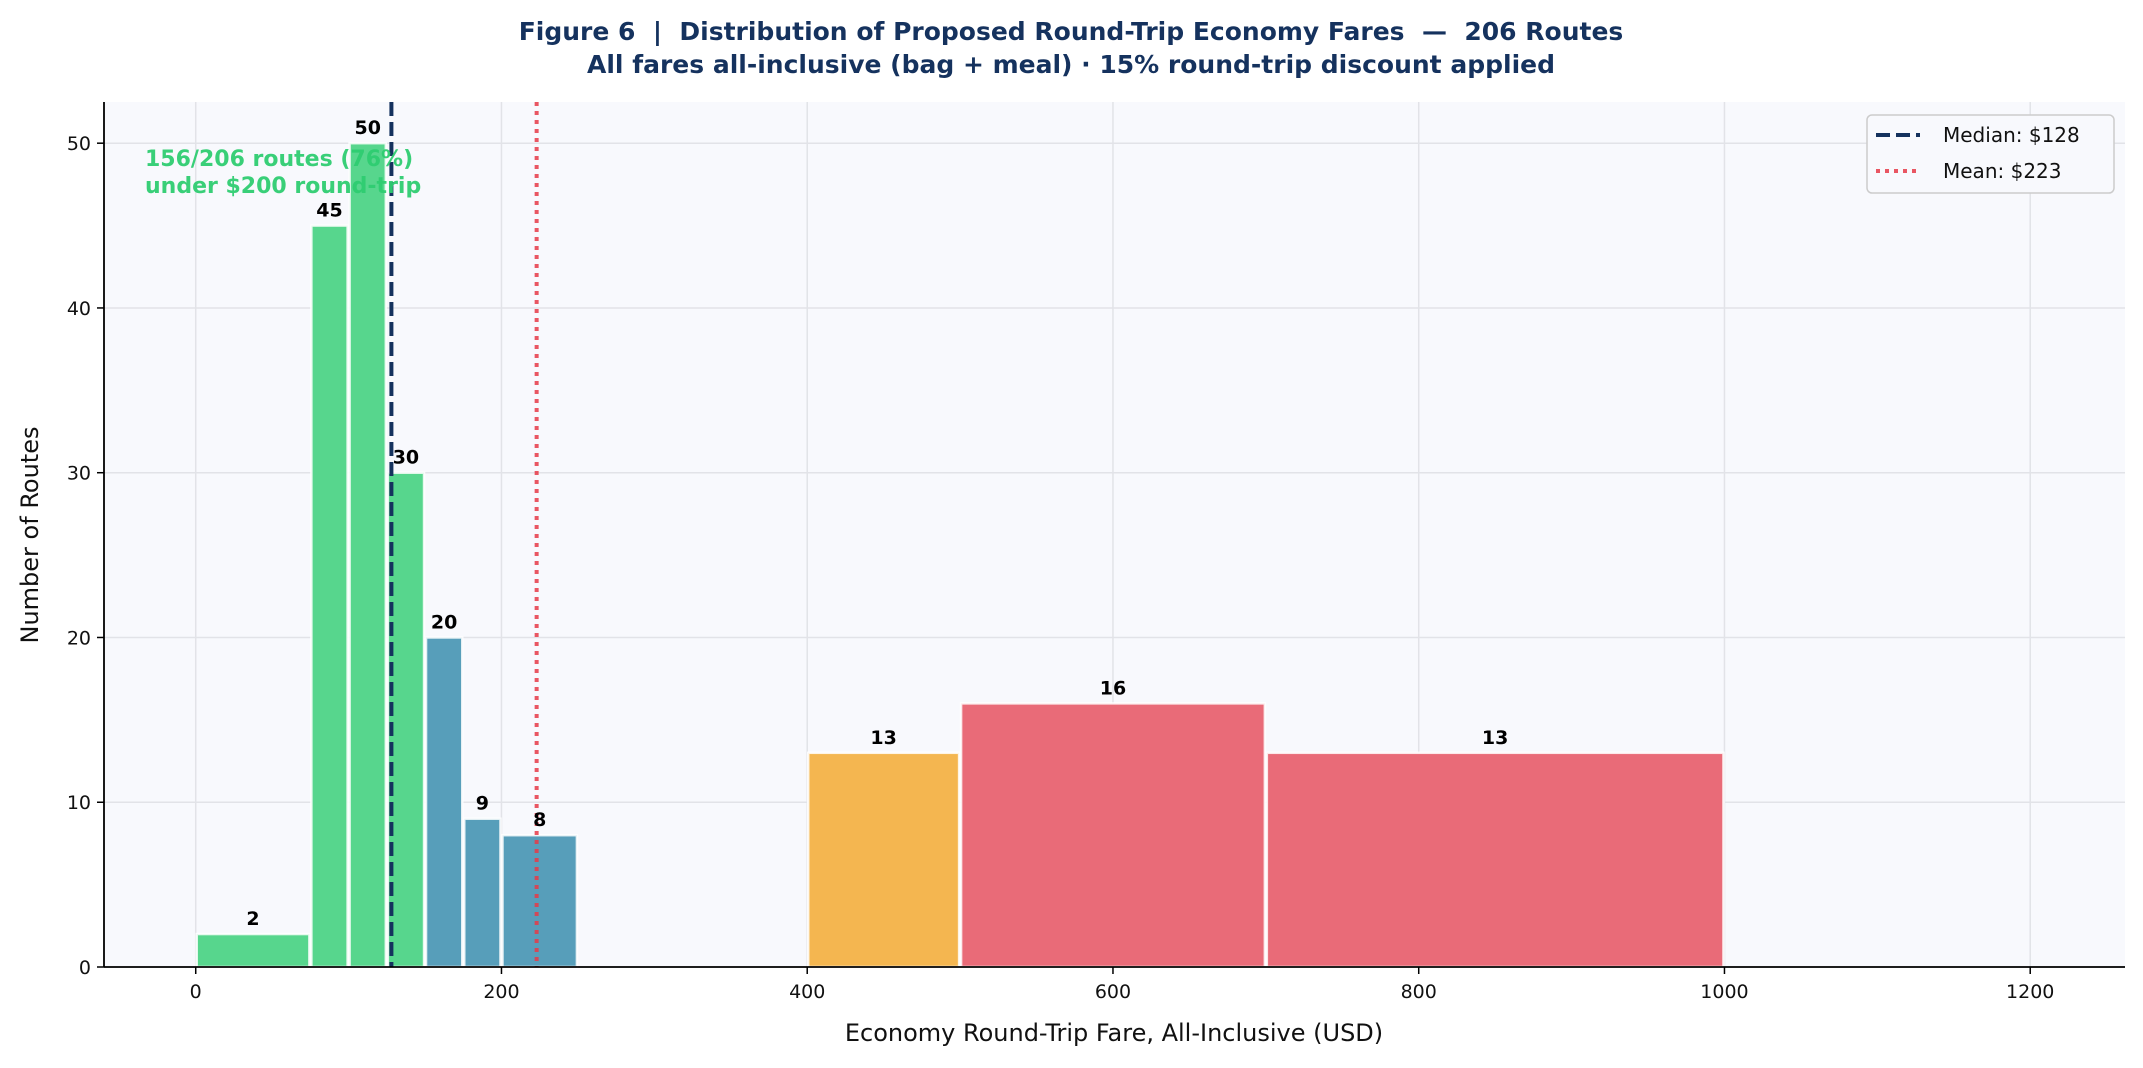 The image size is (2143, 1068). Describe the element at coordinates (464, 534) in the screenshot. I see `reference-lines` at that location.